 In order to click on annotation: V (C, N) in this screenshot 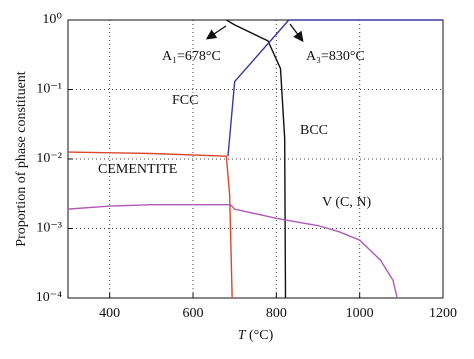, I will do `click(346, 202)`.